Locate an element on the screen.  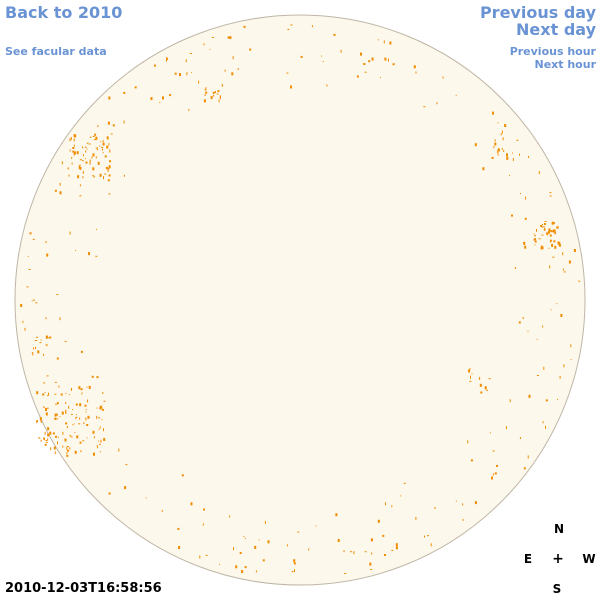
next-day-link: Next day is located at coordinates (556, 29).